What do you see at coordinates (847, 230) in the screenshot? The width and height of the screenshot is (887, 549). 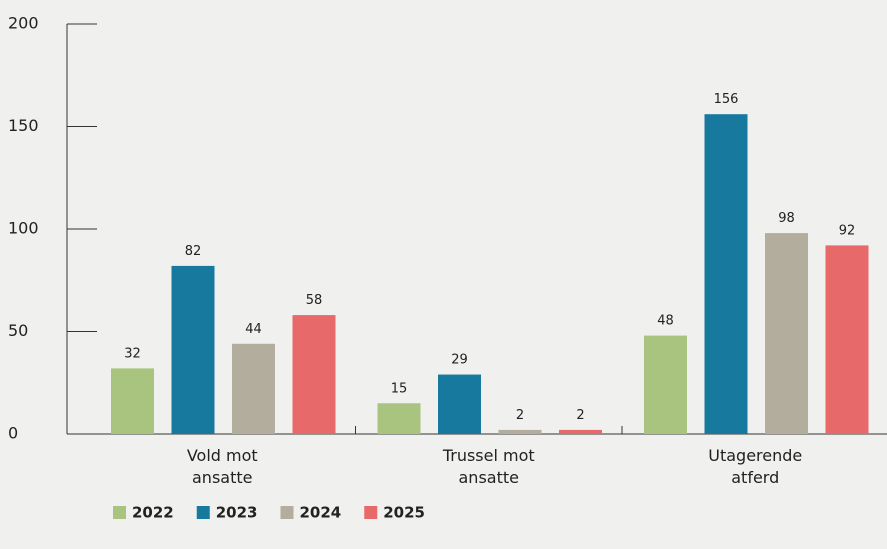 I see `value-label: 92` at bounding box center [847, 230].